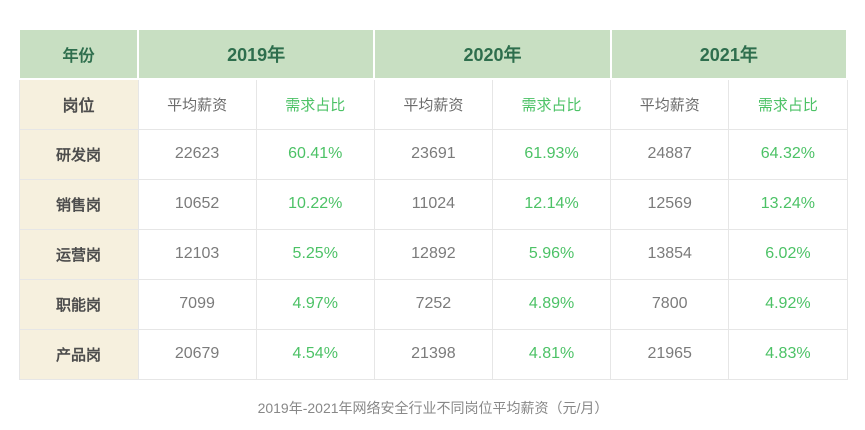 Image resolution: width=865 pixels, height=430 pixels. What do you see at coordinates (551, 304) in the screenshot?
I see `cell-value: 4.89%` at bounding box center [551, 304].